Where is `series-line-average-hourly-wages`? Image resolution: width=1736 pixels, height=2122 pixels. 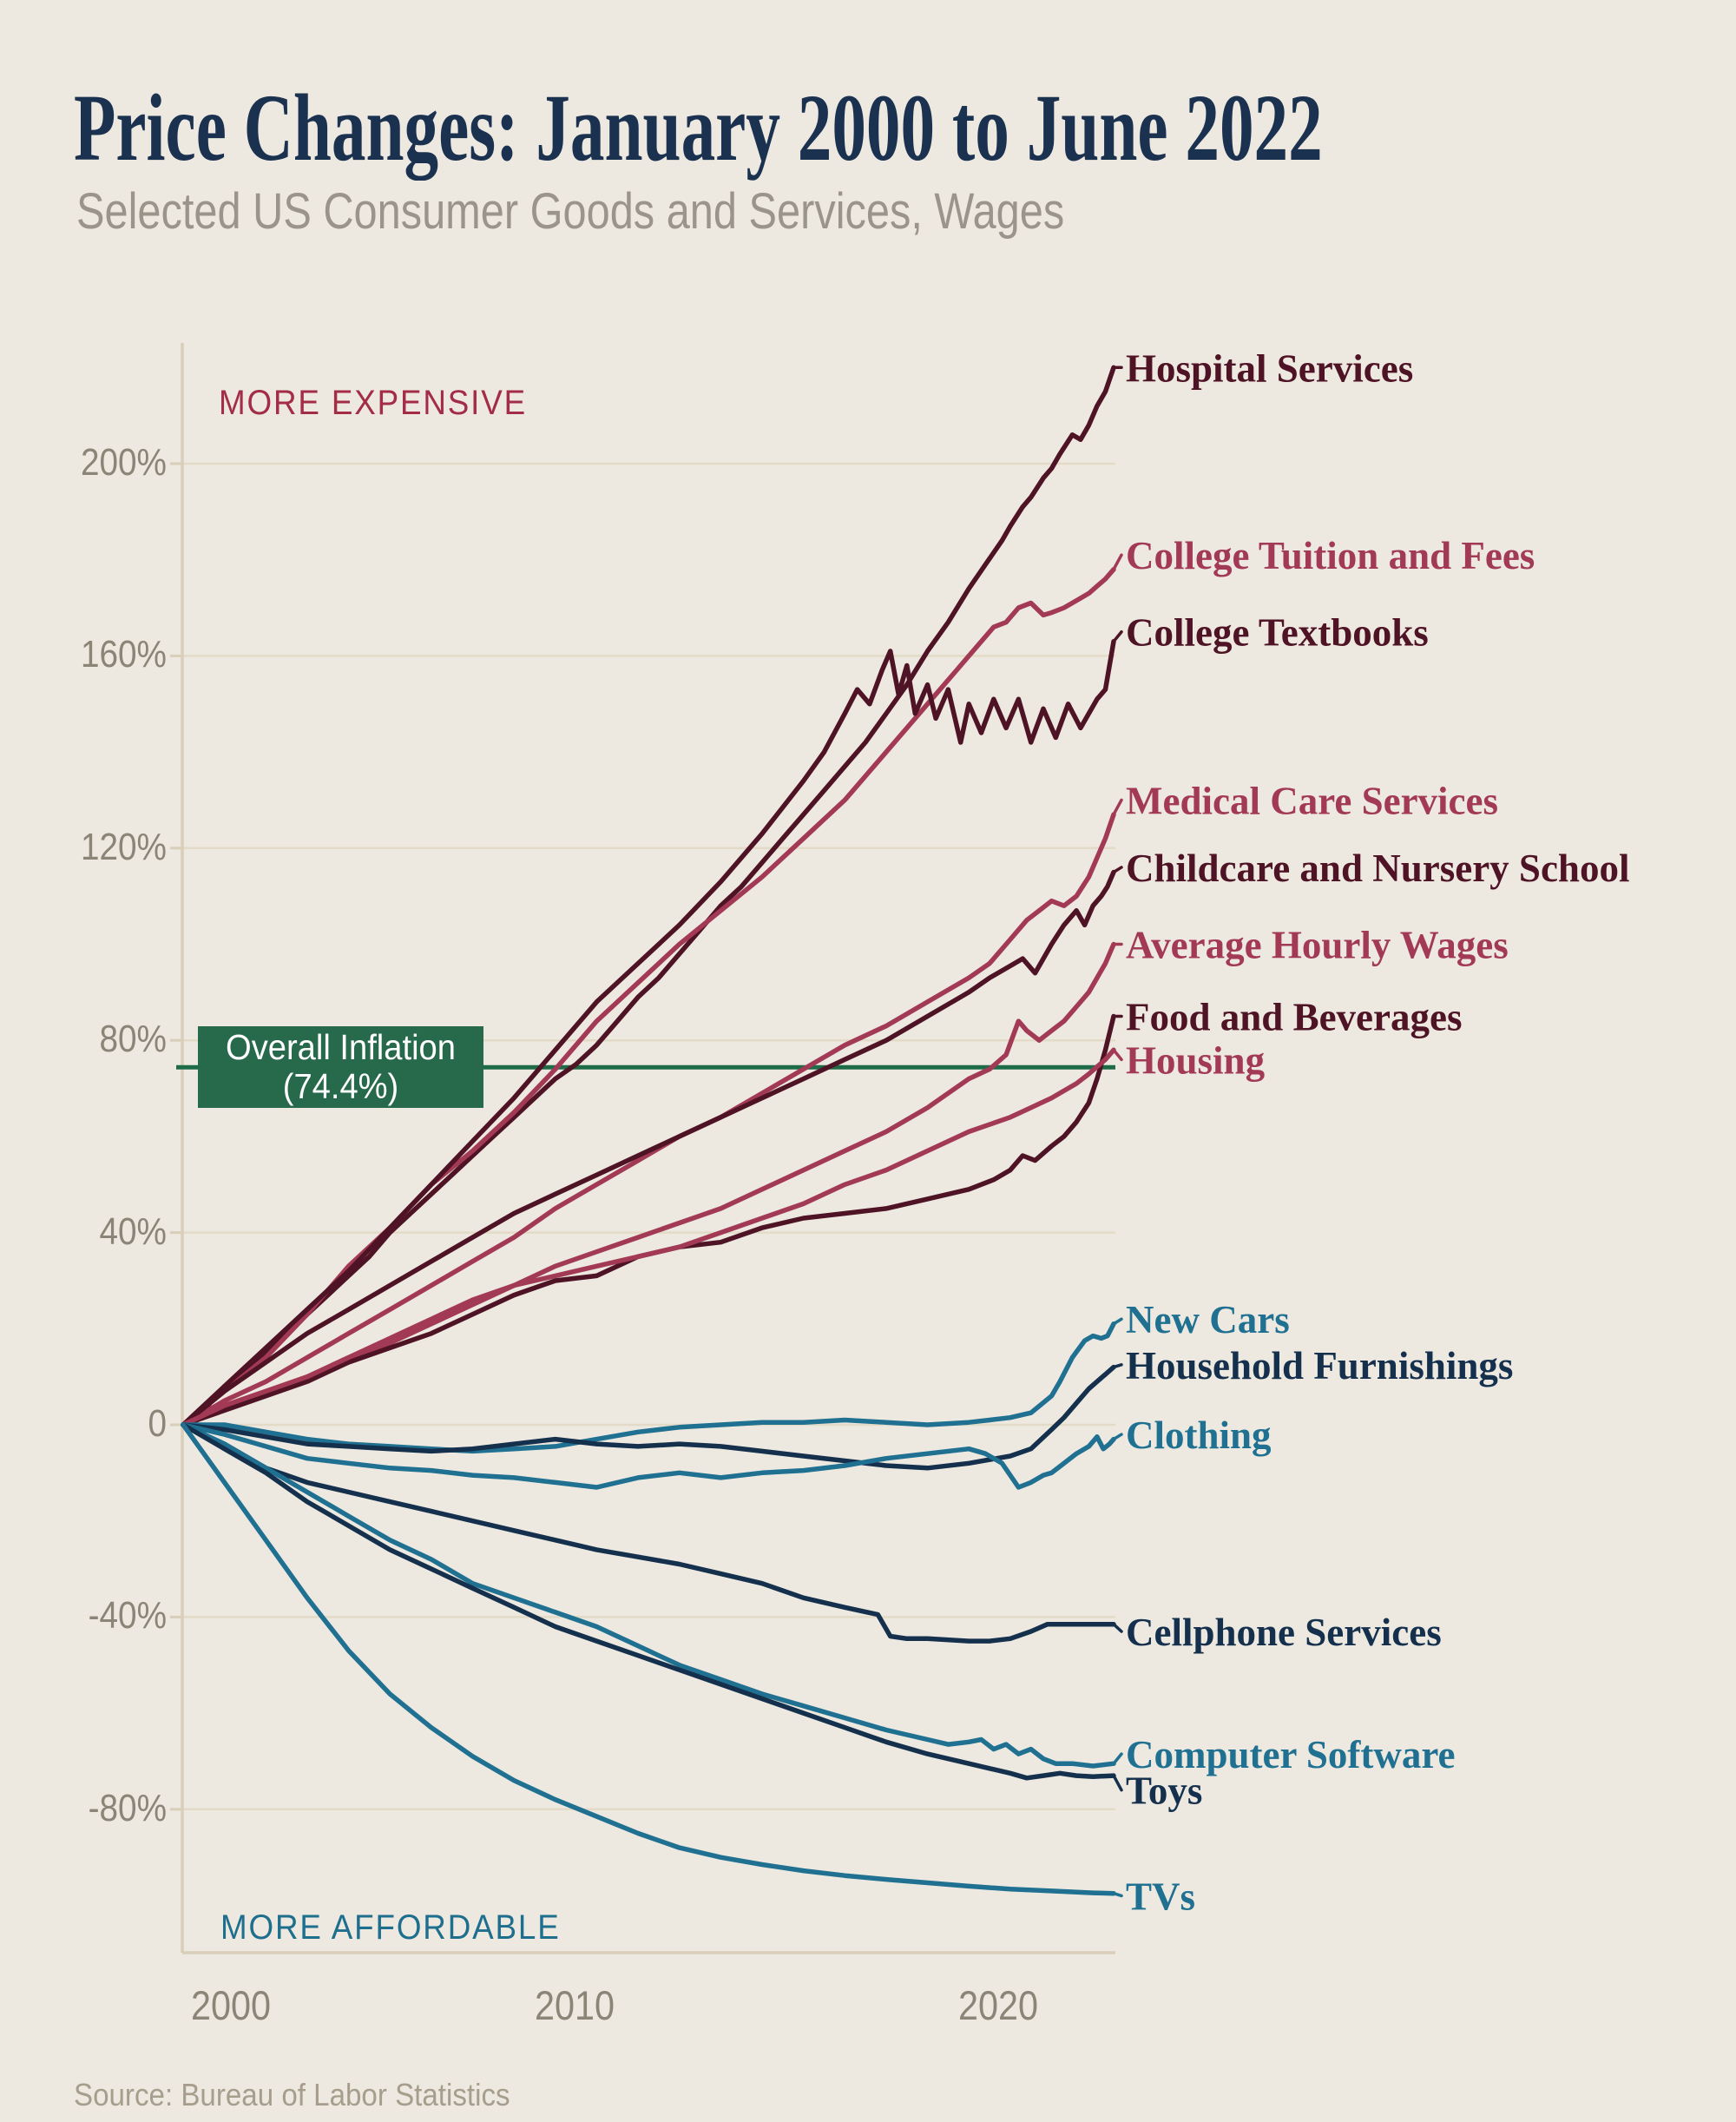 series-line-average-hourly-wages is located at coordinates (648, 1184).